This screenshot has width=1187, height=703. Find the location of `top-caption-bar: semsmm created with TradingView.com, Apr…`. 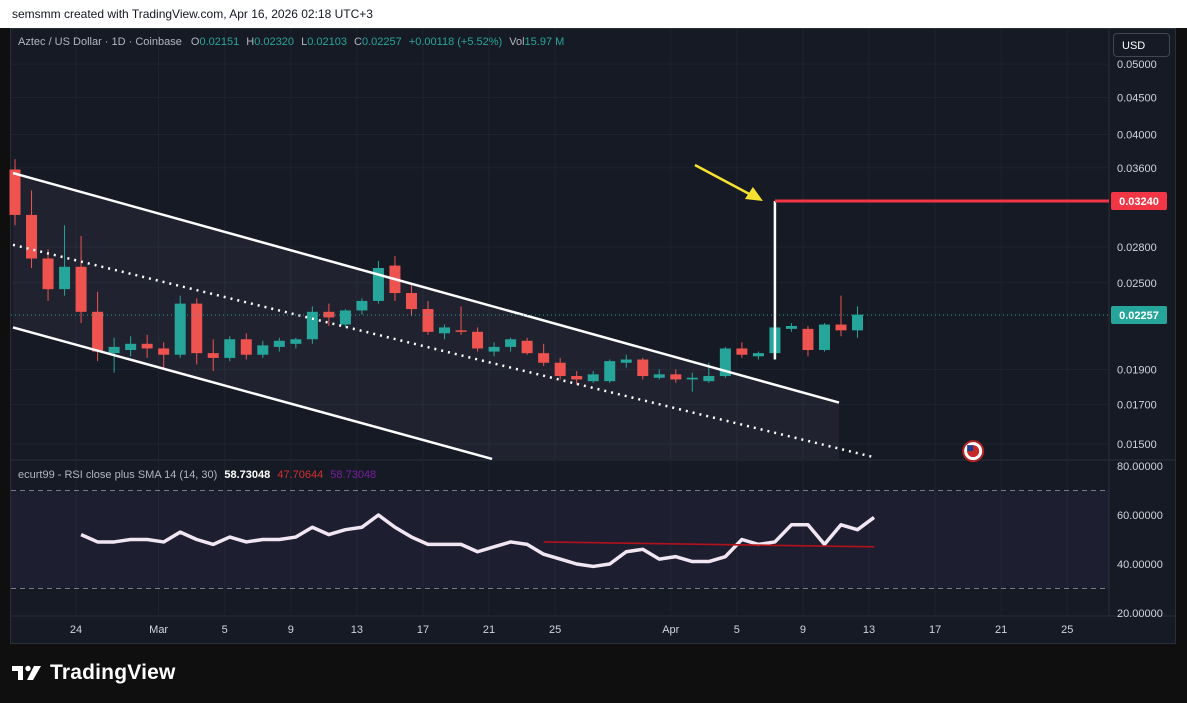

top-caption-bar: semsmm created with TradingView.com, Apr… is located at coordinates (593, 14).